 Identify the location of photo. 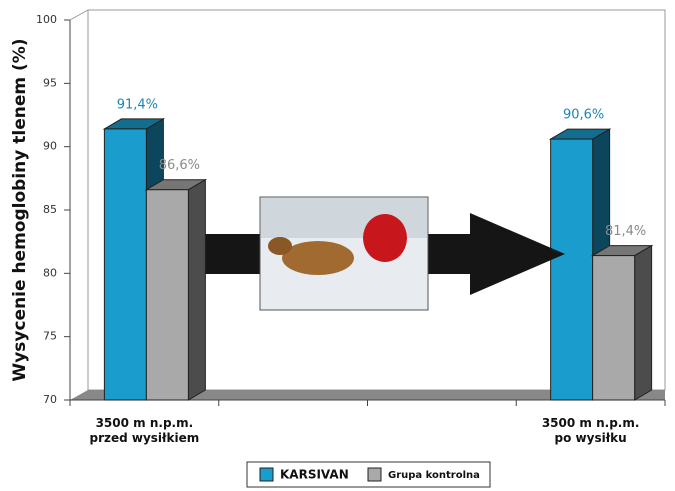
(344, 253).